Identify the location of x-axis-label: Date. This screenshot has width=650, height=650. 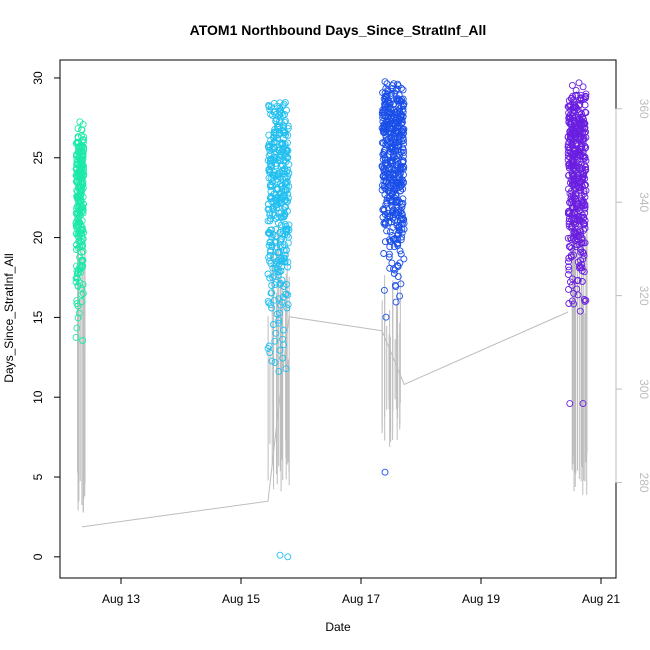
(338, 627).